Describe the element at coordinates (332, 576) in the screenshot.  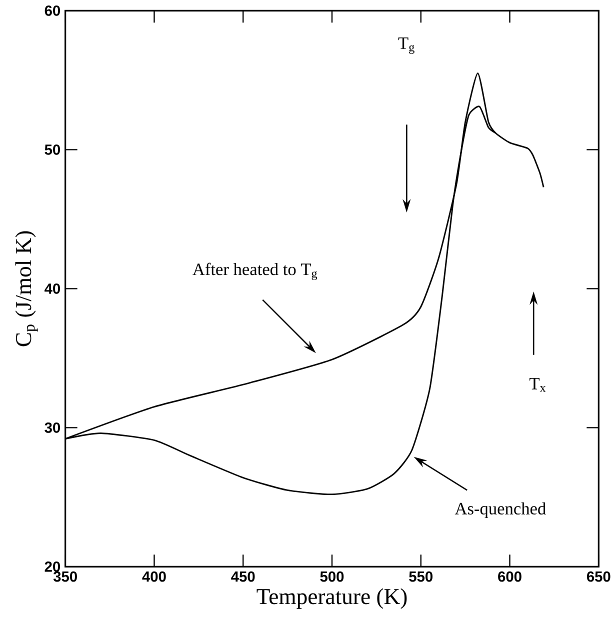
I see `x-tick-label: 500` at that location.